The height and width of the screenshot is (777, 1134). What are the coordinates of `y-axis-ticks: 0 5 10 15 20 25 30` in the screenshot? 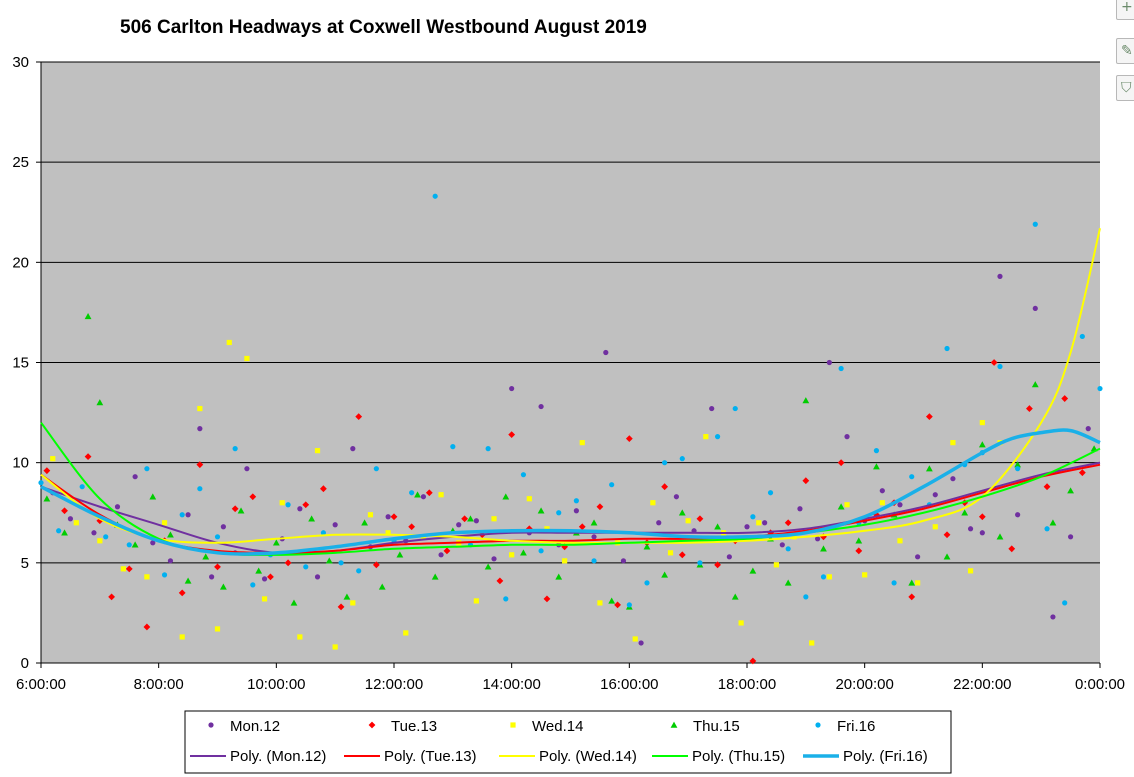 It's located at (26, 363).